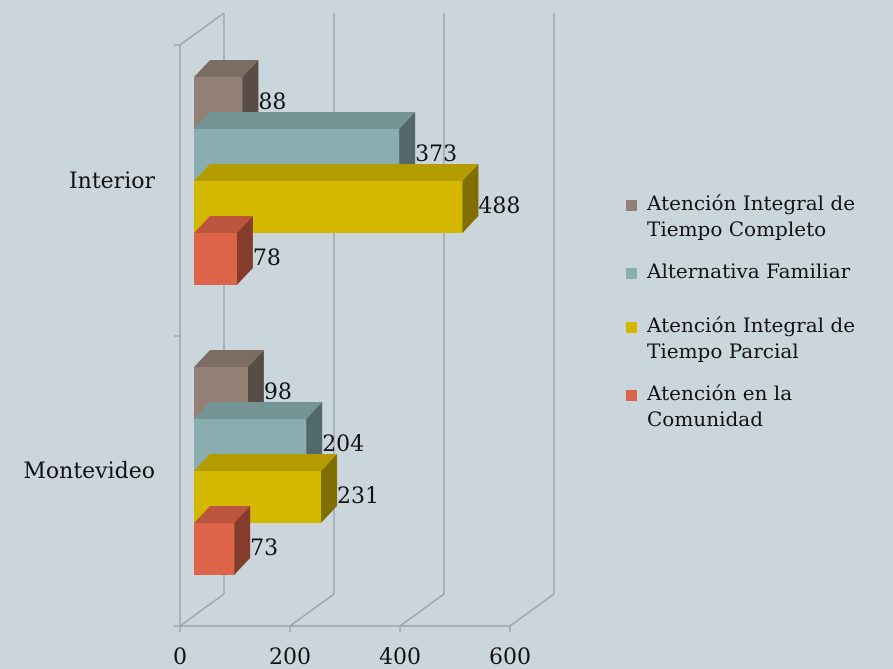 The image size is (893, 669). Describe the element at coordinates (290, 657) in the screenshot. I see `x-tick-label: 200` at that location.